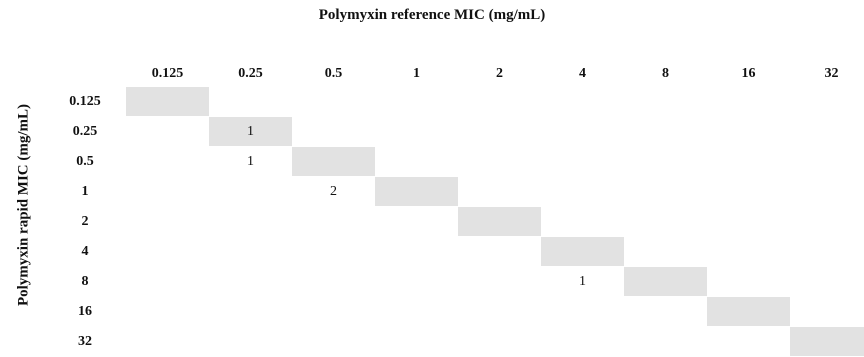 The width and height of the screenshot is (864, 357). I want to click on row-header: 2, so click(85, 221).